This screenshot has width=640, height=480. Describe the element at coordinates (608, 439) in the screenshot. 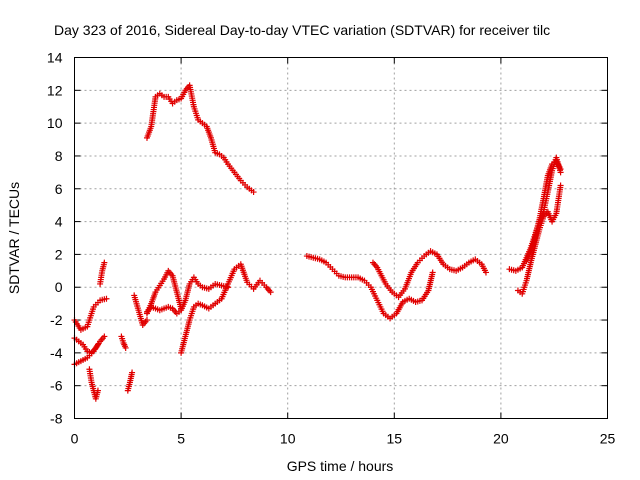

I see `x-tick-label: 25` at that location.